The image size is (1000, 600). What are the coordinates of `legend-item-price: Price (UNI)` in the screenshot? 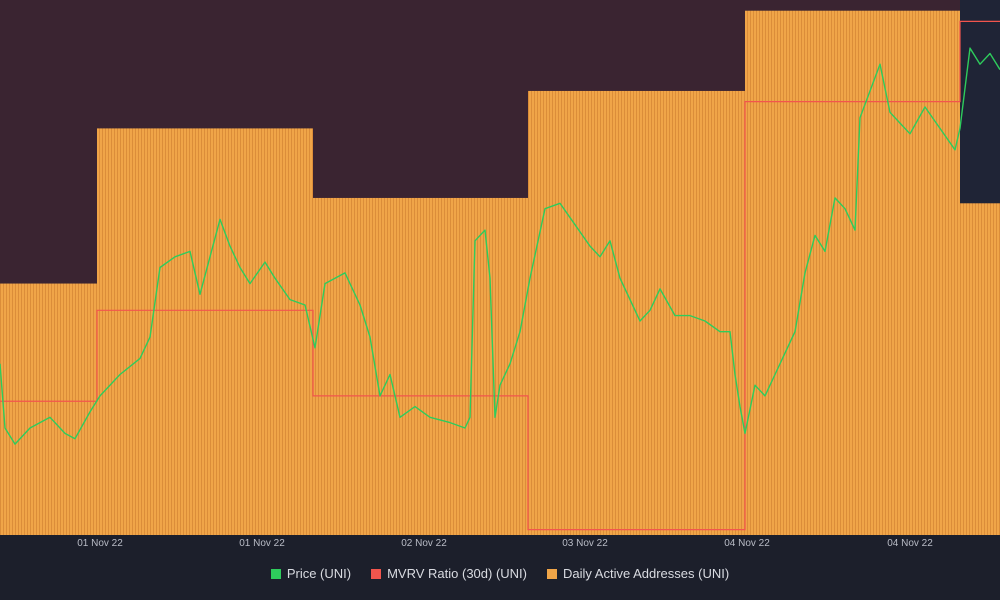 It's located at (311, 573).